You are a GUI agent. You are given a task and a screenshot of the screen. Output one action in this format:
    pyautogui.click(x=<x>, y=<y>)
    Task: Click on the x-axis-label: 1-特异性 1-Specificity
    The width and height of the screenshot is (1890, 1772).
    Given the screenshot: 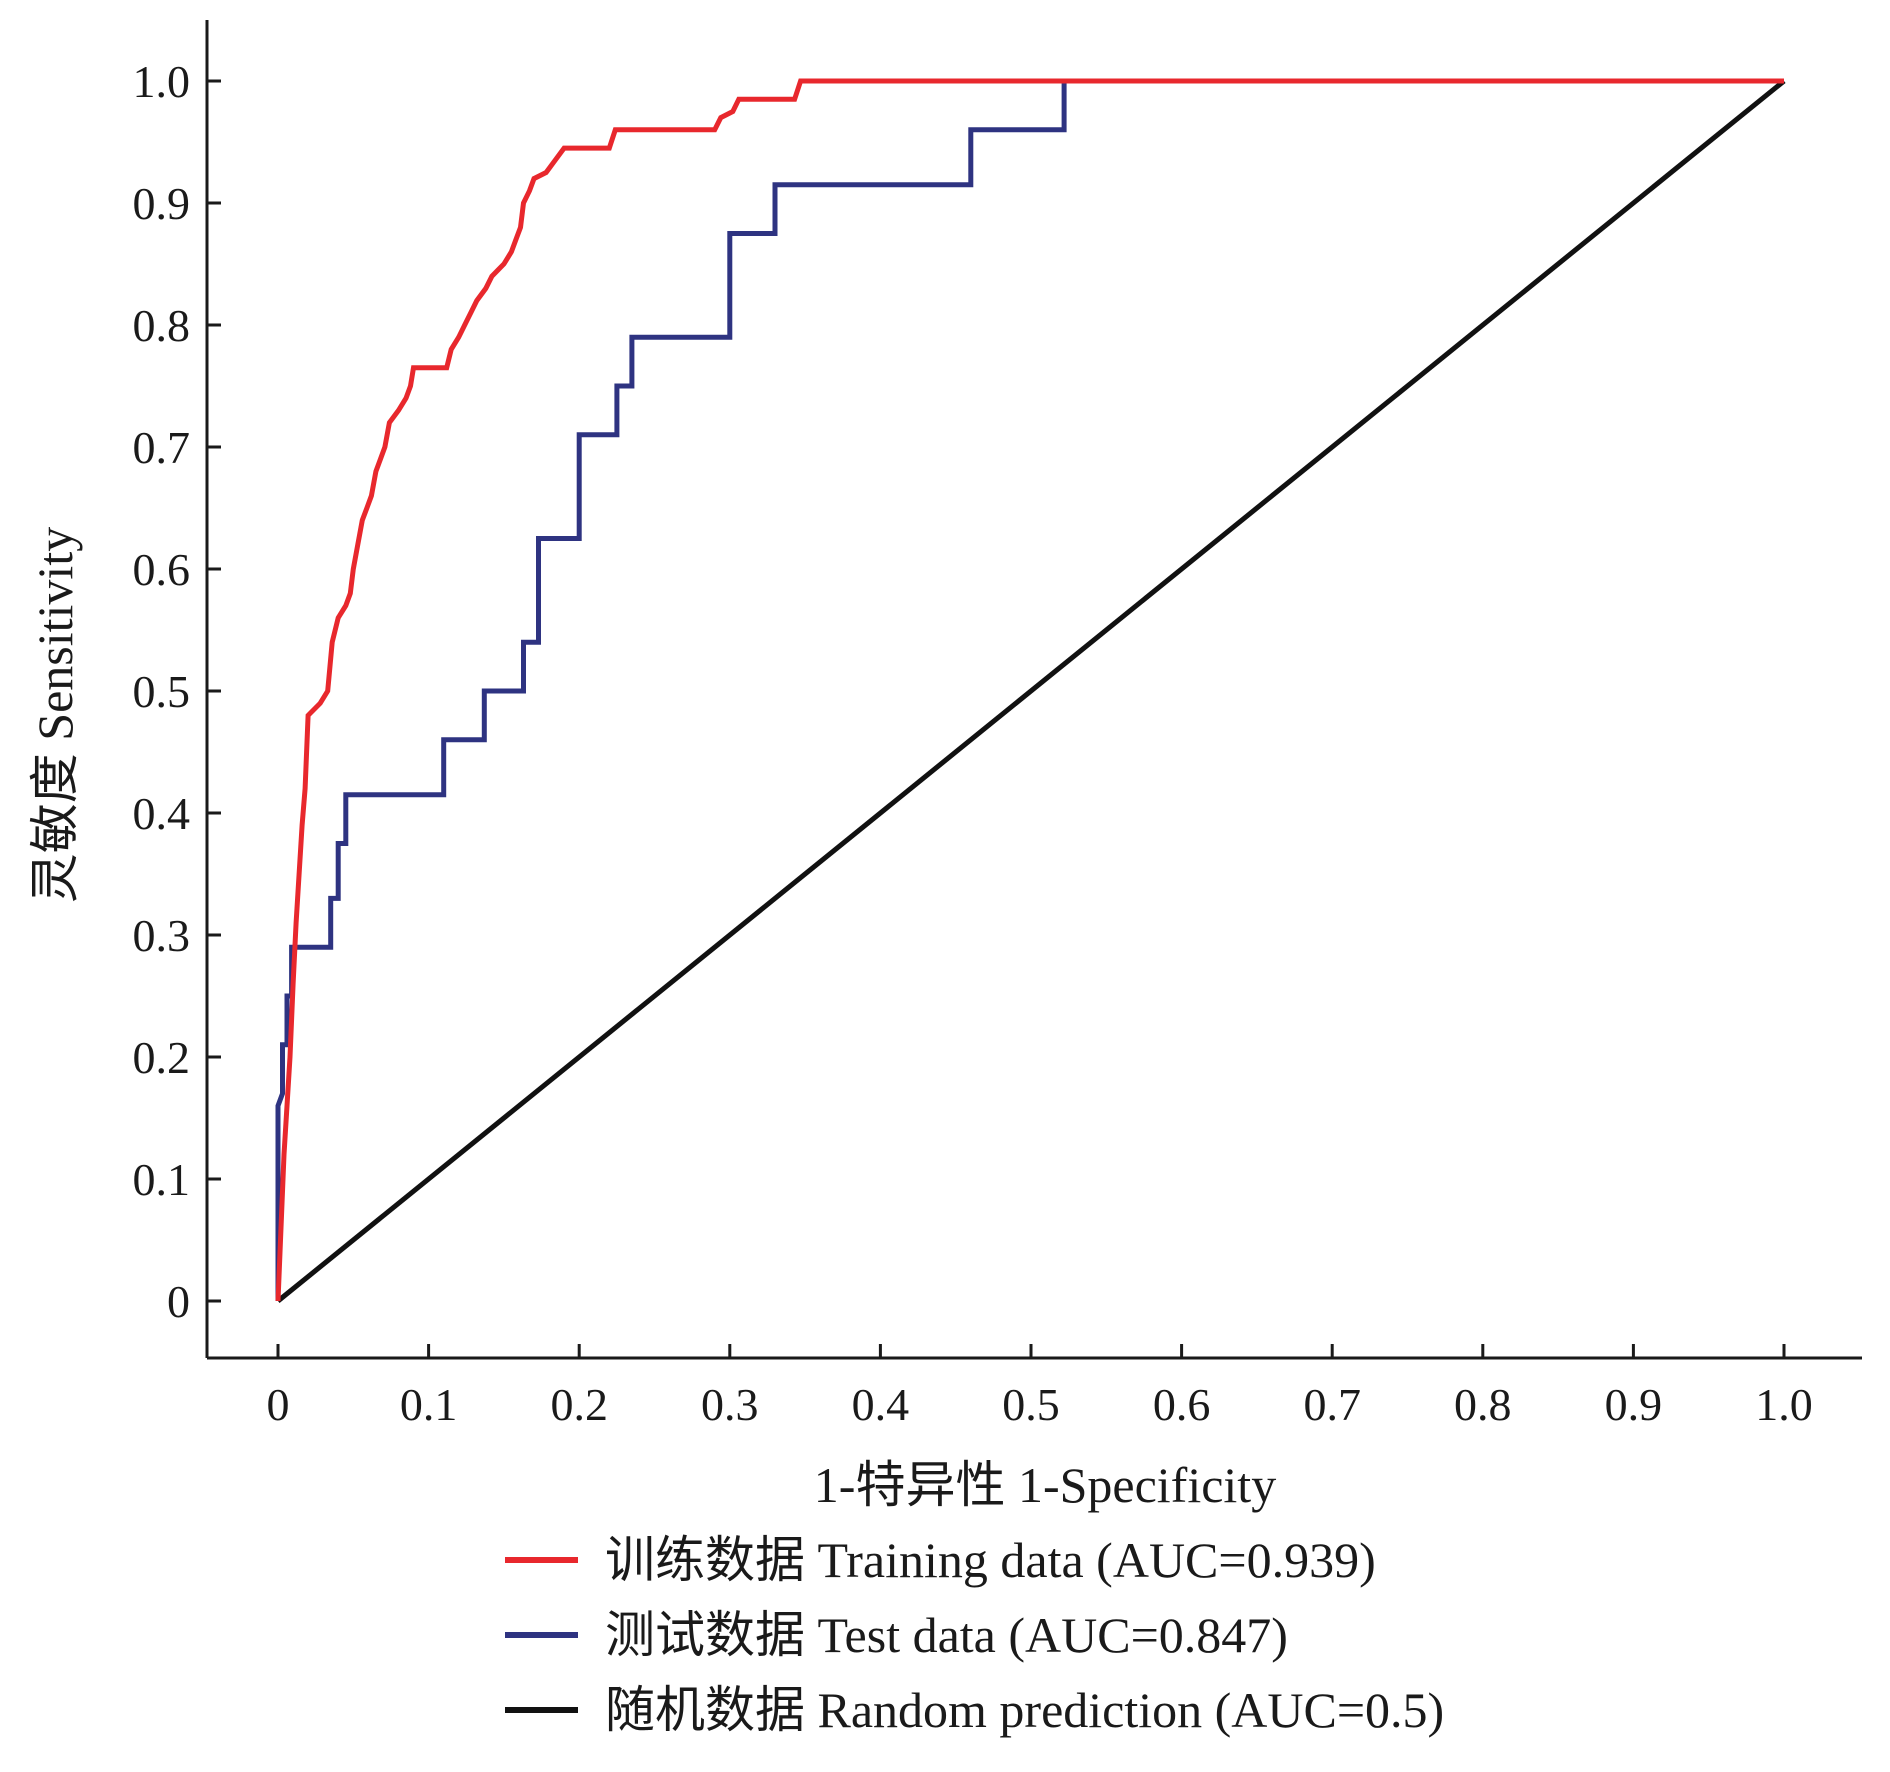 What is the action you would take?
    pyautogui.click(x=1045, y=1485)
    